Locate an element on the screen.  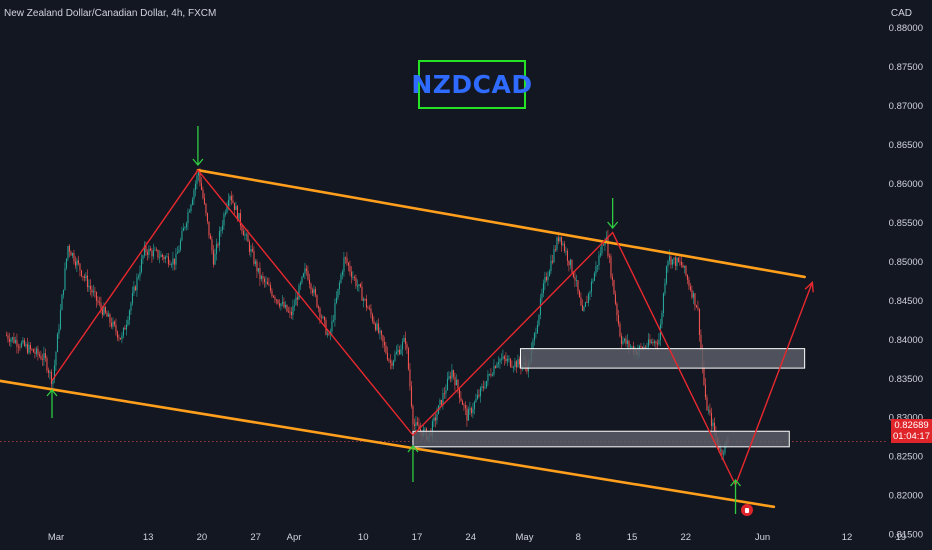
signal-arrowhead is located at coordinates (198, 162).